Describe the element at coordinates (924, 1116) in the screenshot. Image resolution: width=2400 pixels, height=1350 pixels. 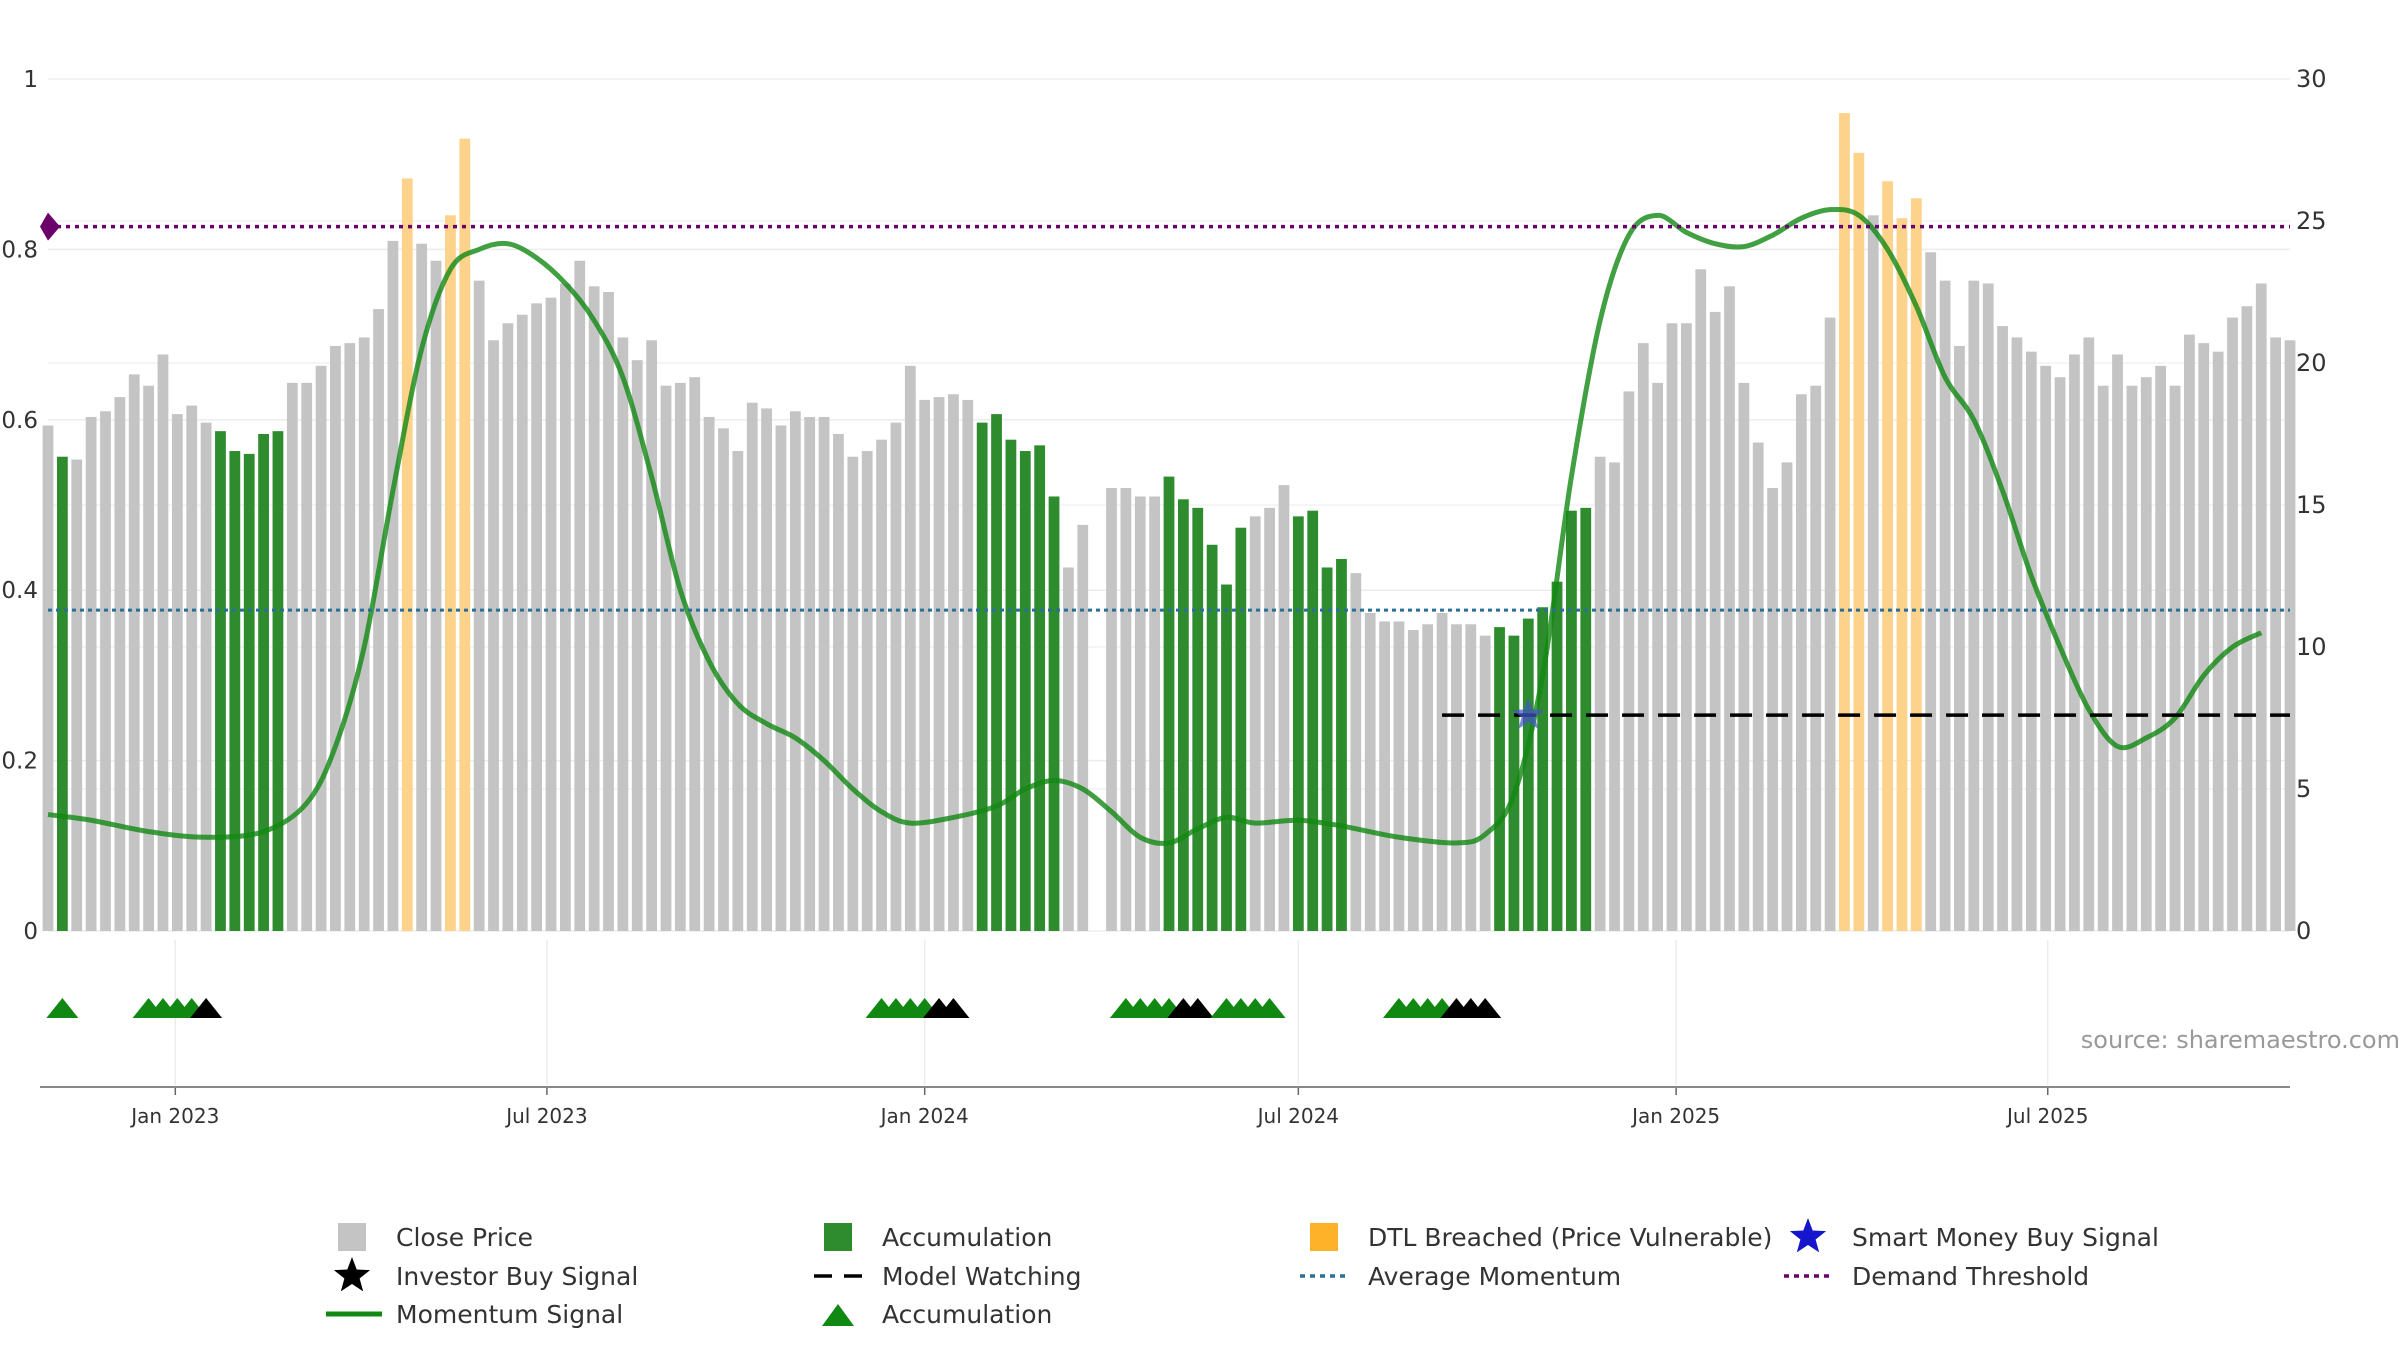
I see `x-tick-label: Jan 2024` at that location.